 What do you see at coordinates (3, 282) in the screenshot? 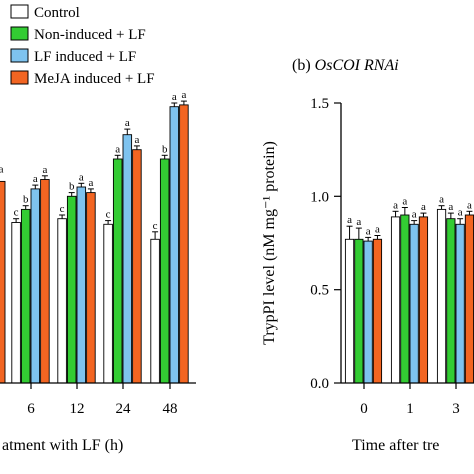
I see `bar-left-cutoff-meja-induced` at bounding box center [3, 282].